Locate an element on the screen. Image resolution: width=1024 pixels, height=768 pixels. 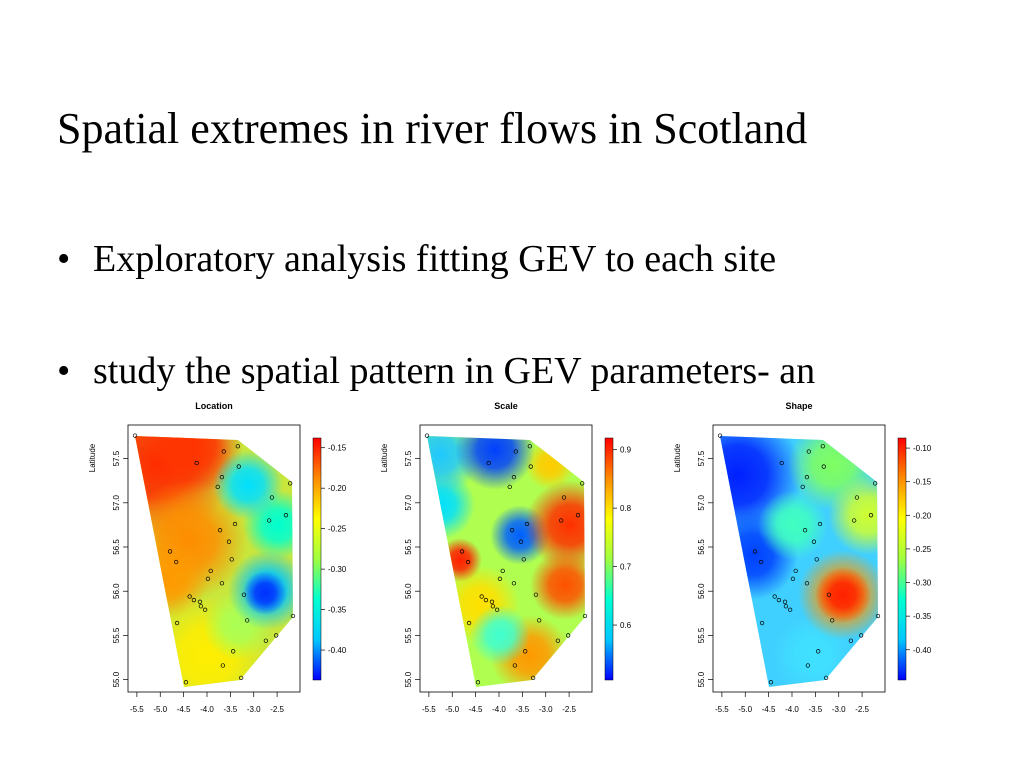
plot-frame is located at coordinates (506, 558).